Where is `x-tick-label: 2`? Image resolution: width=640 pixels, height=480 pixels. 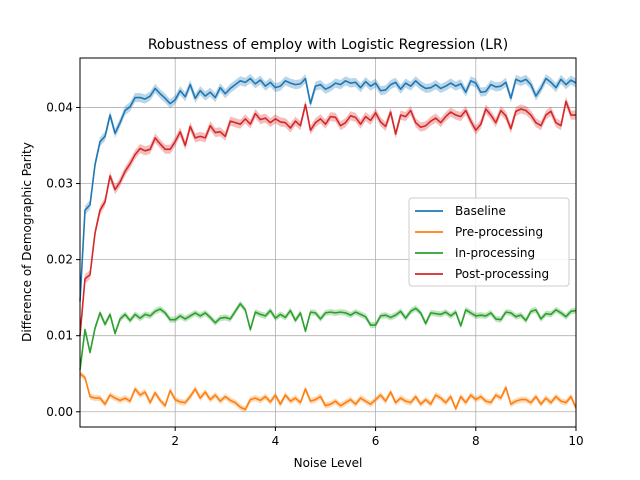 x-tick-label: 2 is located at coordinates (175, 441).